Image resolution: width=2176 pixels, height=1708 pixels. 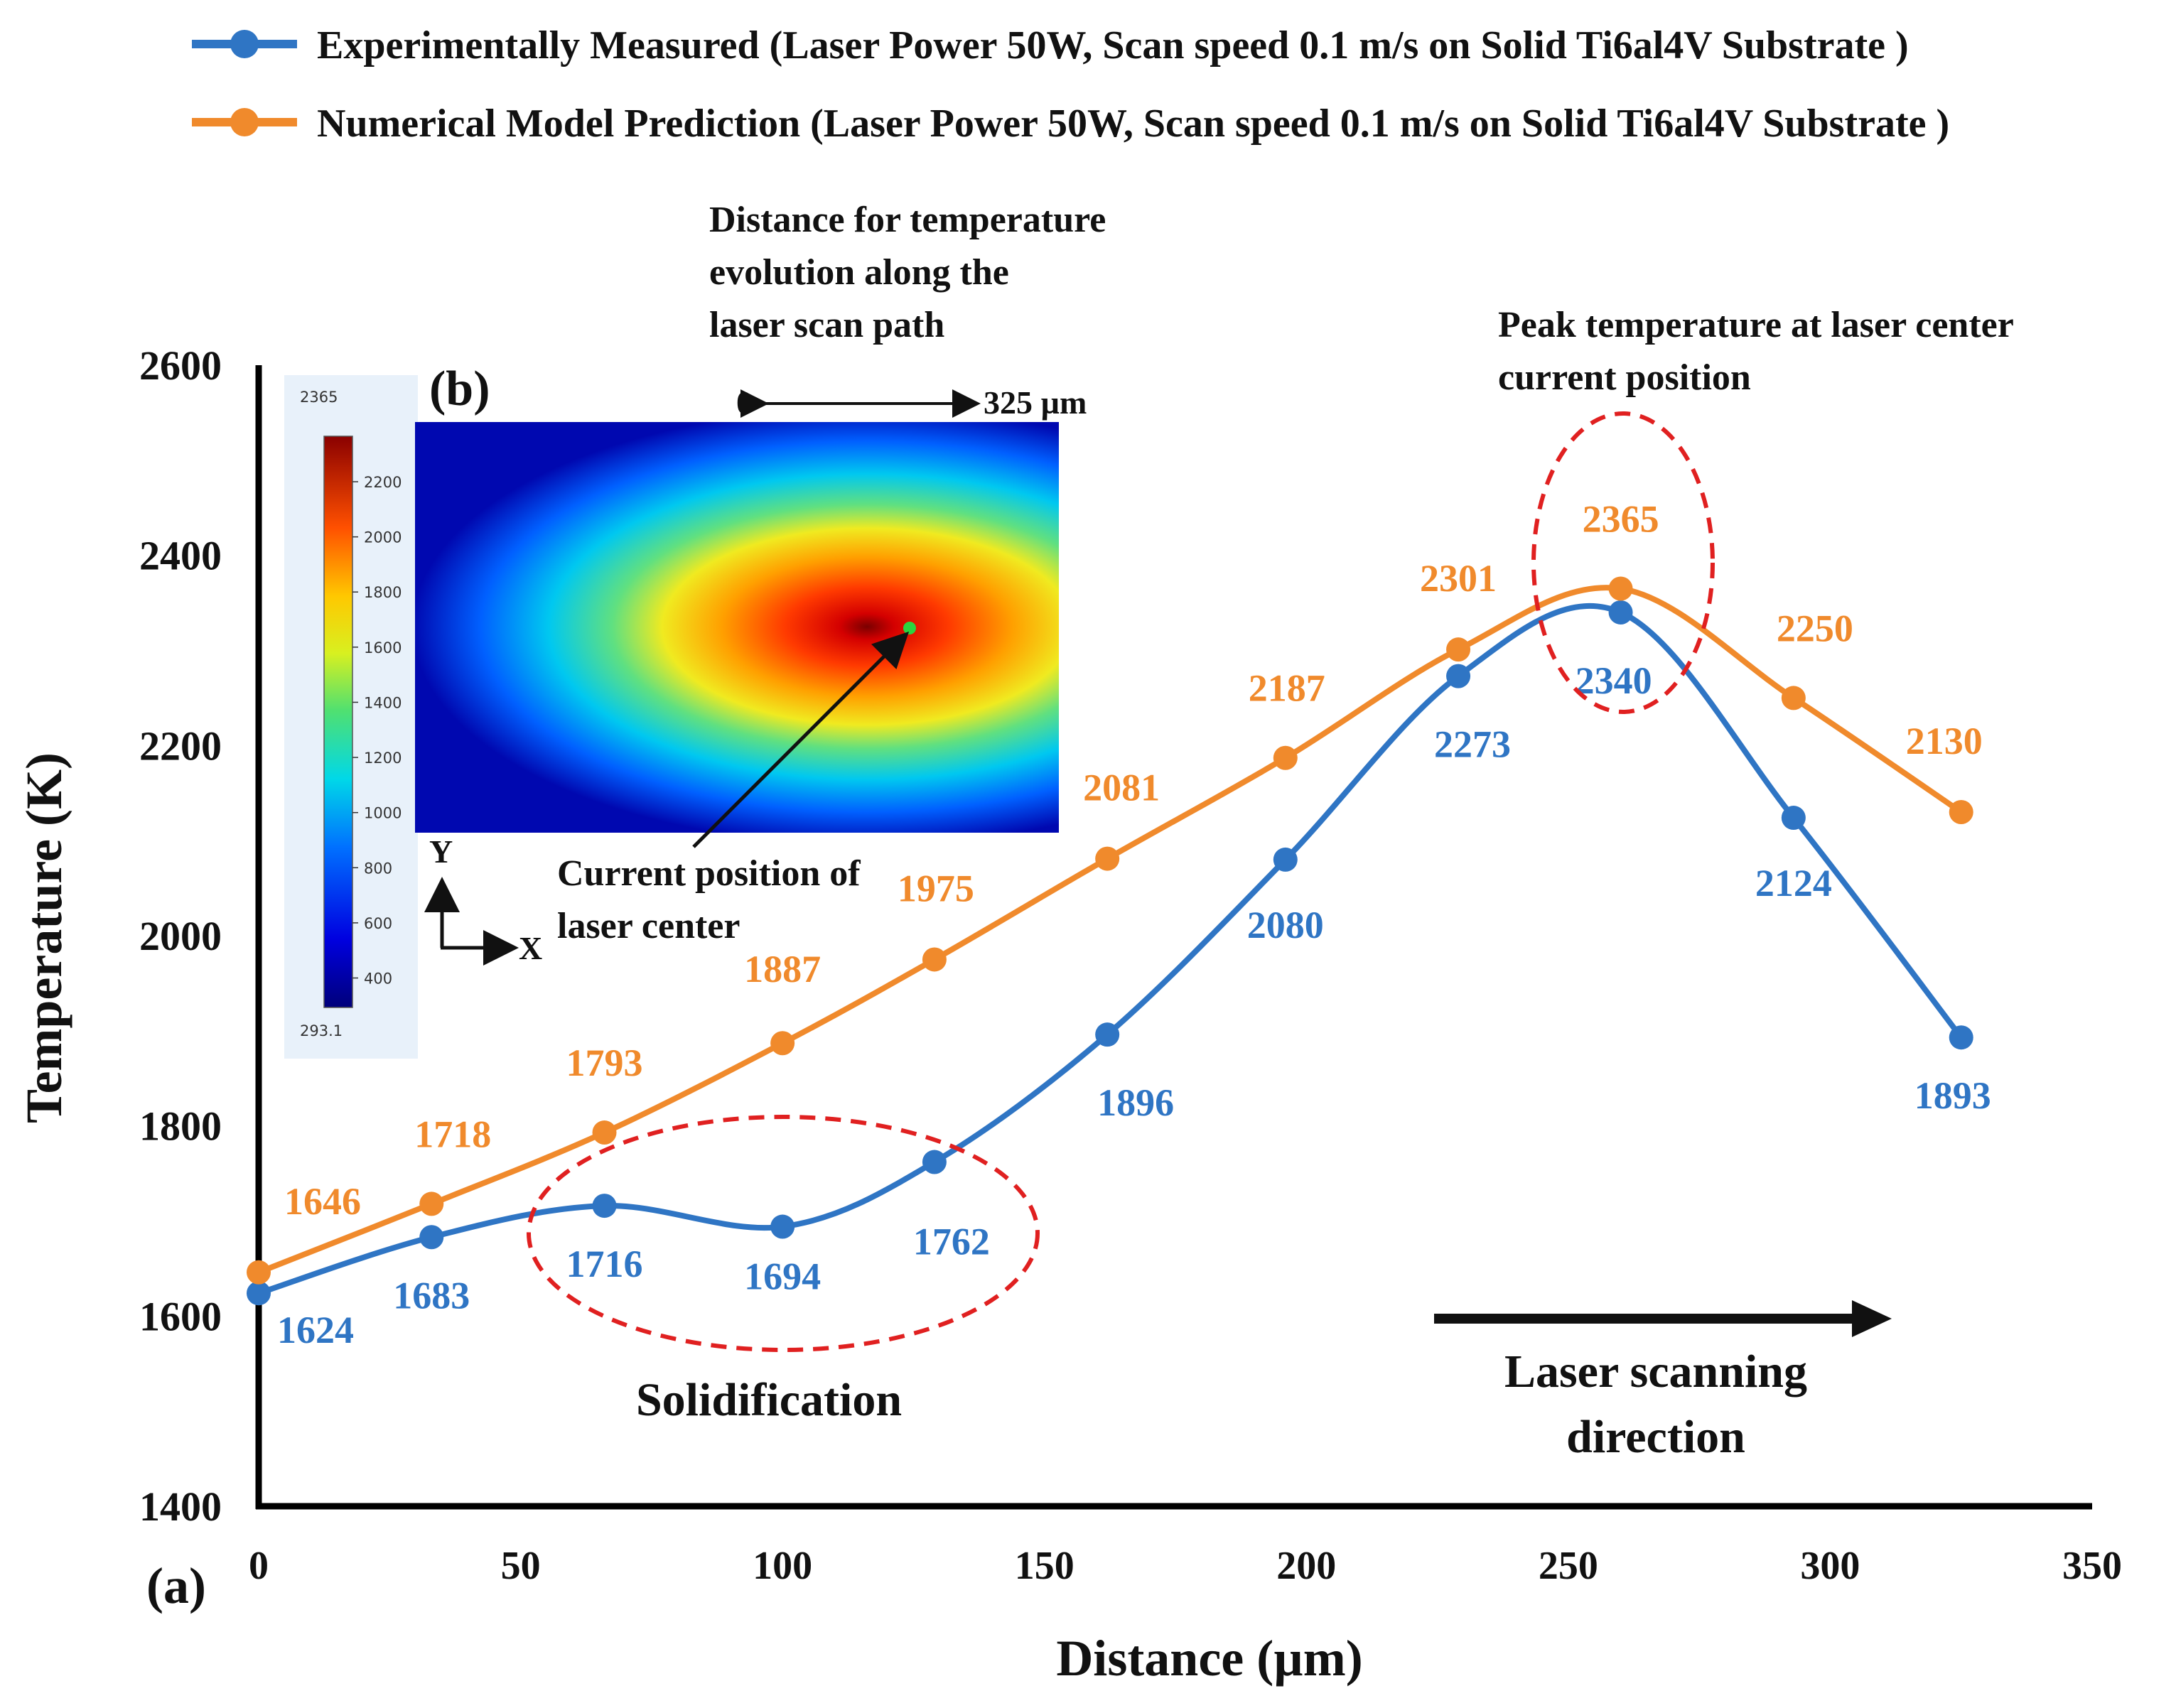 I want to click on scan-direction-label-line2: direction, so click(x=1655, y=1437).